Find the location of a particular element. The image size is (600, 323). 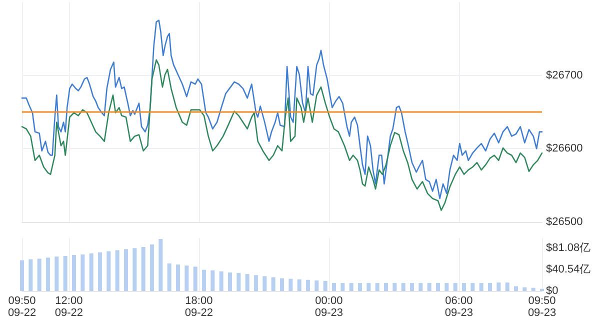

y-tick-label: $26600 is located at coordinates (564, 148).